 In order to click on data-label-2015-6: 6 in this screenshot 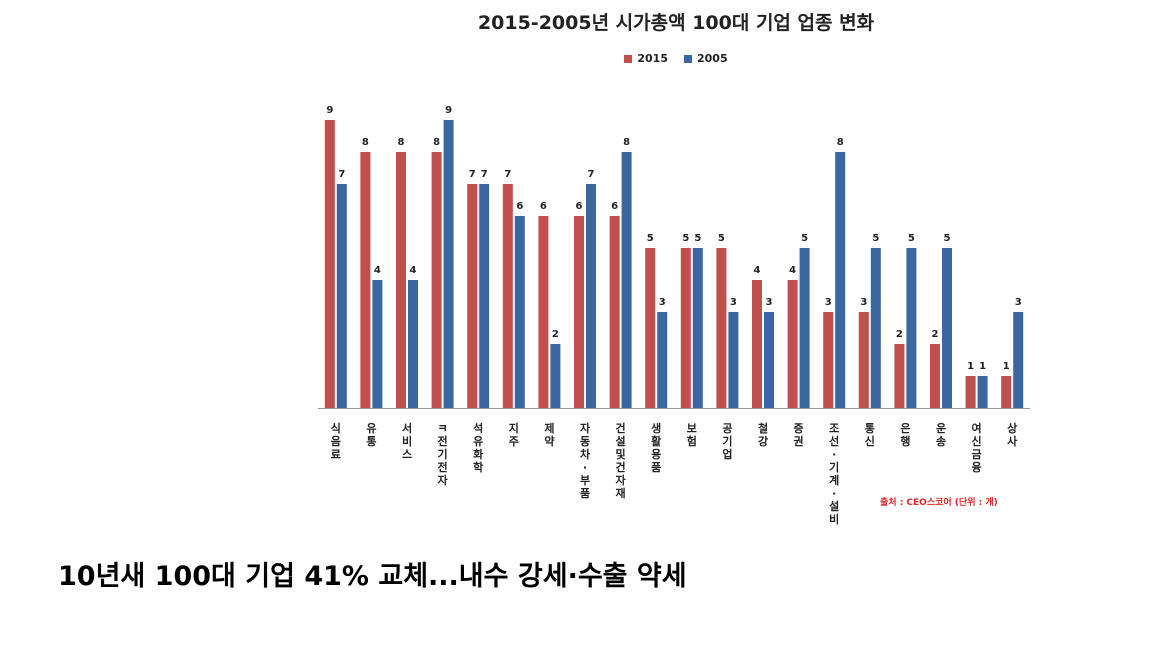, I will do `click(543, 206)`.